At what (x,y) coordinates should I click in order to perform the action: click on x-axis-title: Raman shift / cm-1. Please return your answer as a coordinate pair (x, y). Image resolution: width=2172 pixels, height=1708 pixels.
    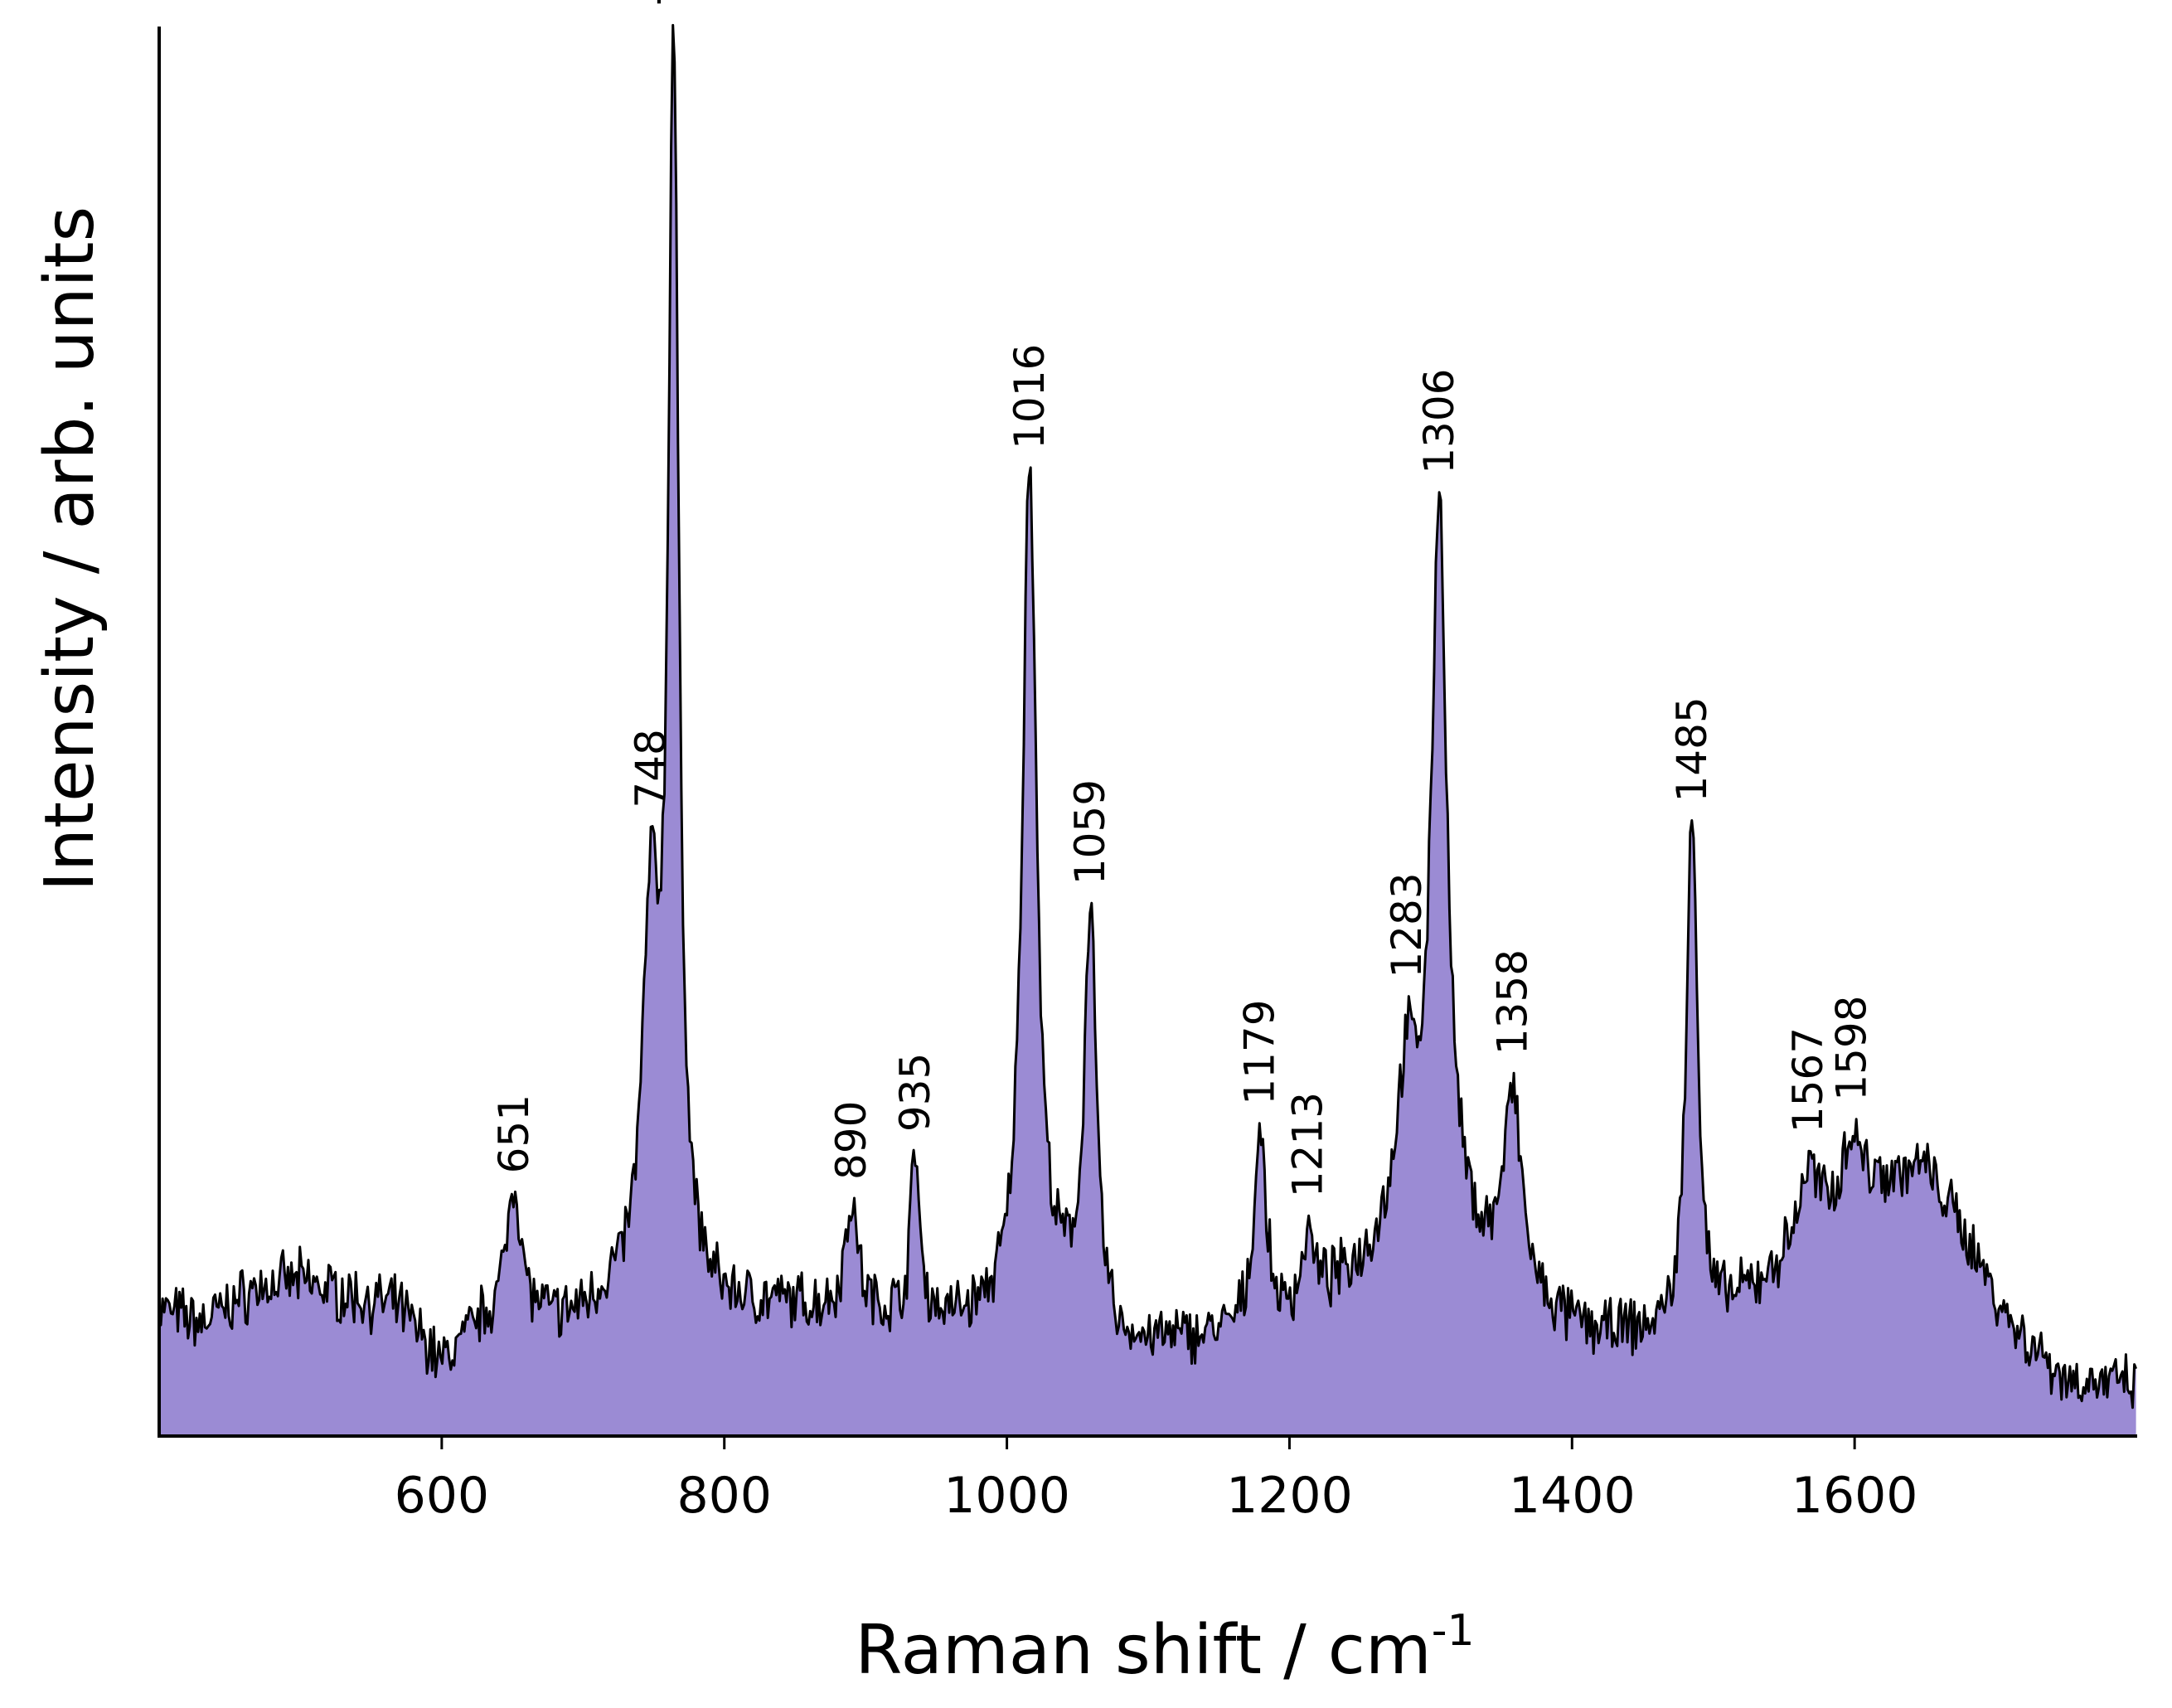
    Looking at the image, I should click on (1164, 1648).